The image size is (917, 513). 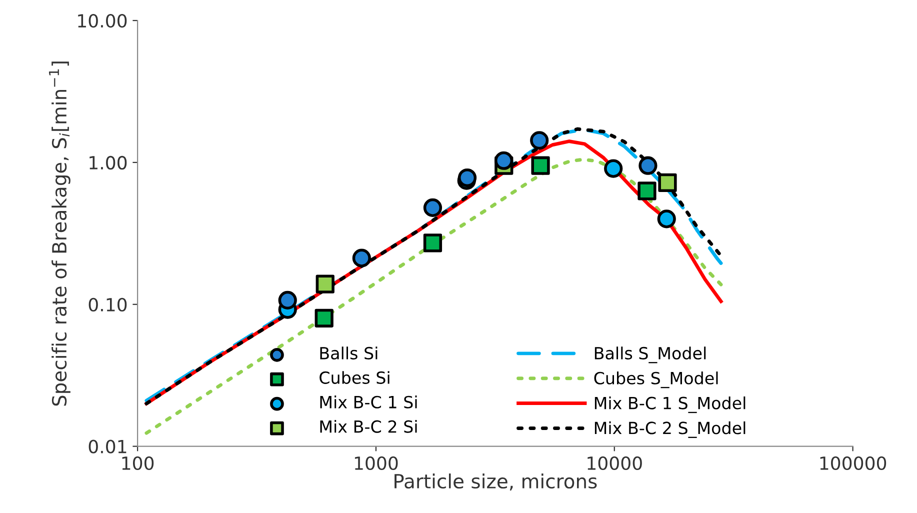 What do you see at coordinates (108, 163) in the screenshot?
I see `y-tick-label: 1.00` at bounding box center [108, 163].